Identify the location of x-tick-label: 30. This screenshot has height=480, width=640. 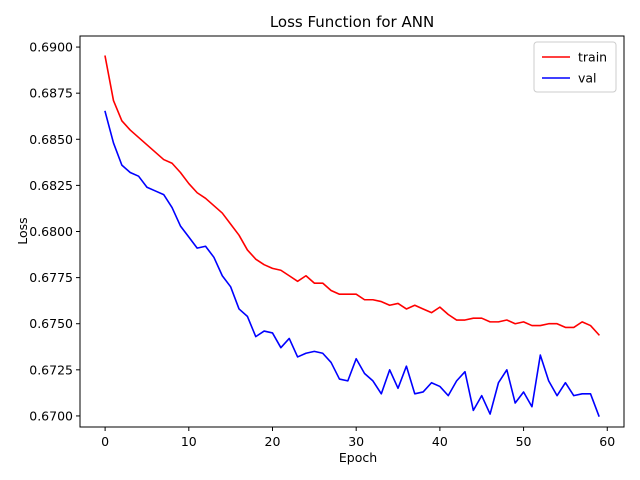
(356, 441).